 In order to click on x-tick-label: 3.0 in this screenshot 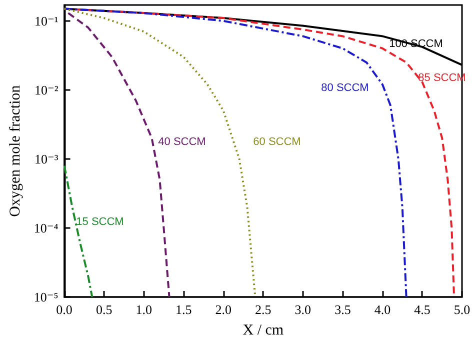, I will do `click(303, 309)`.